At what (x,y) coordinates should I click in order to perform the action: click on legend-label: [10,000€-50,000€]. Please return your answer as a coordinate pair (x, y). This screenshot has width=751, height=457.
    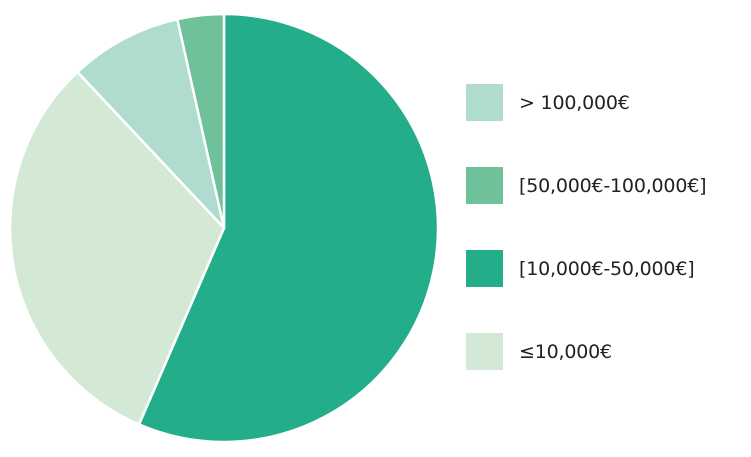
    Looking at the image, I should click on (607, 268).